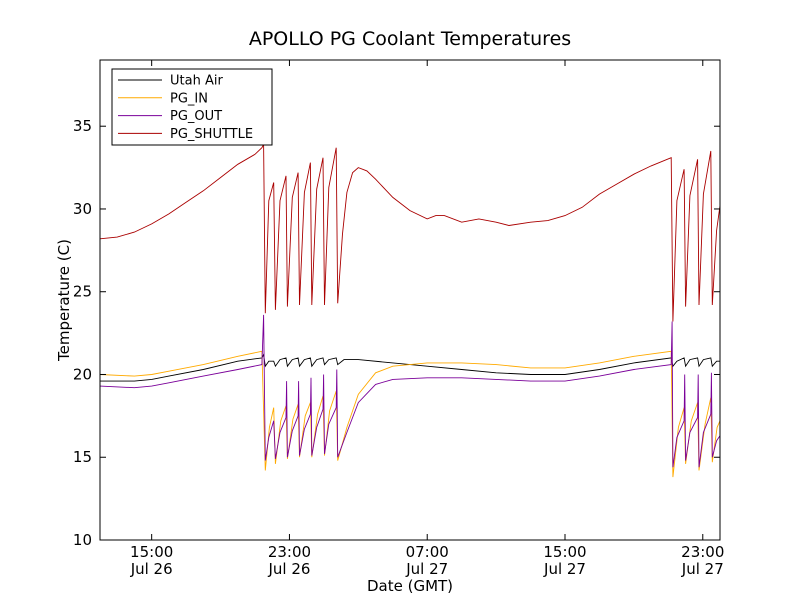 This screenshot has height=604, width=800. Describe the element at coordinates (82, 209) in the screenshot. I see `y-tick-label: 30` at that location.